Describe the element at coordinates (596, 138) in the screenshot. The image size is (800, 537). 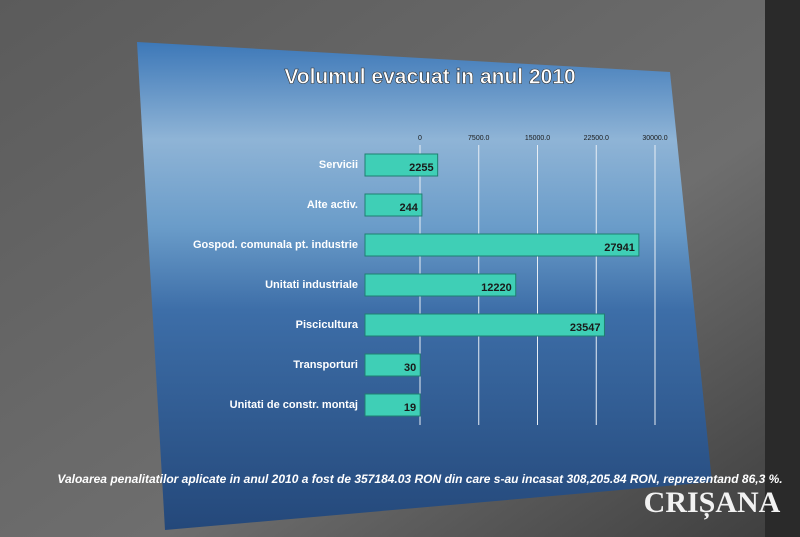
I see `x-tick-label: 22500.0` at that location.